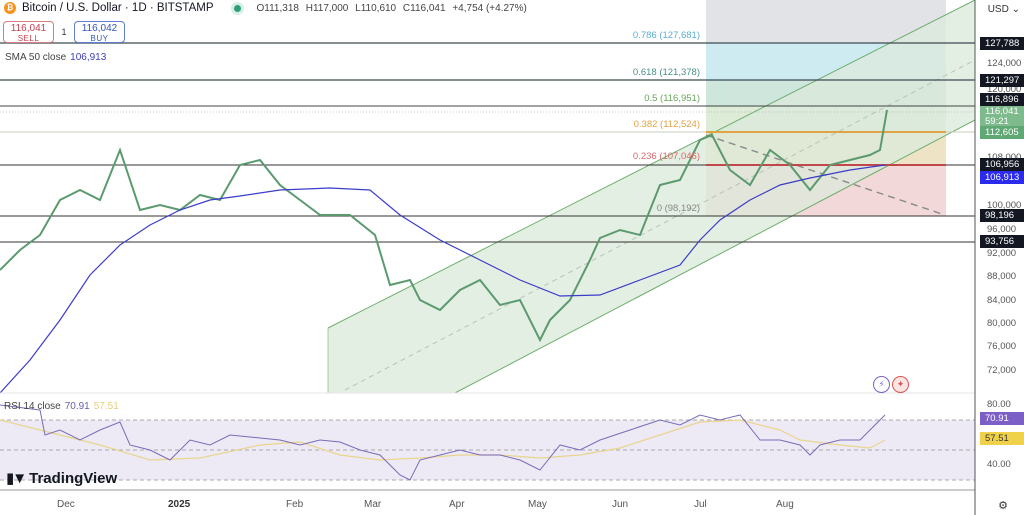  Describe the element at coordinates (1002, 215) in the screenshot. I see `price-tag: 98,196` at that location.